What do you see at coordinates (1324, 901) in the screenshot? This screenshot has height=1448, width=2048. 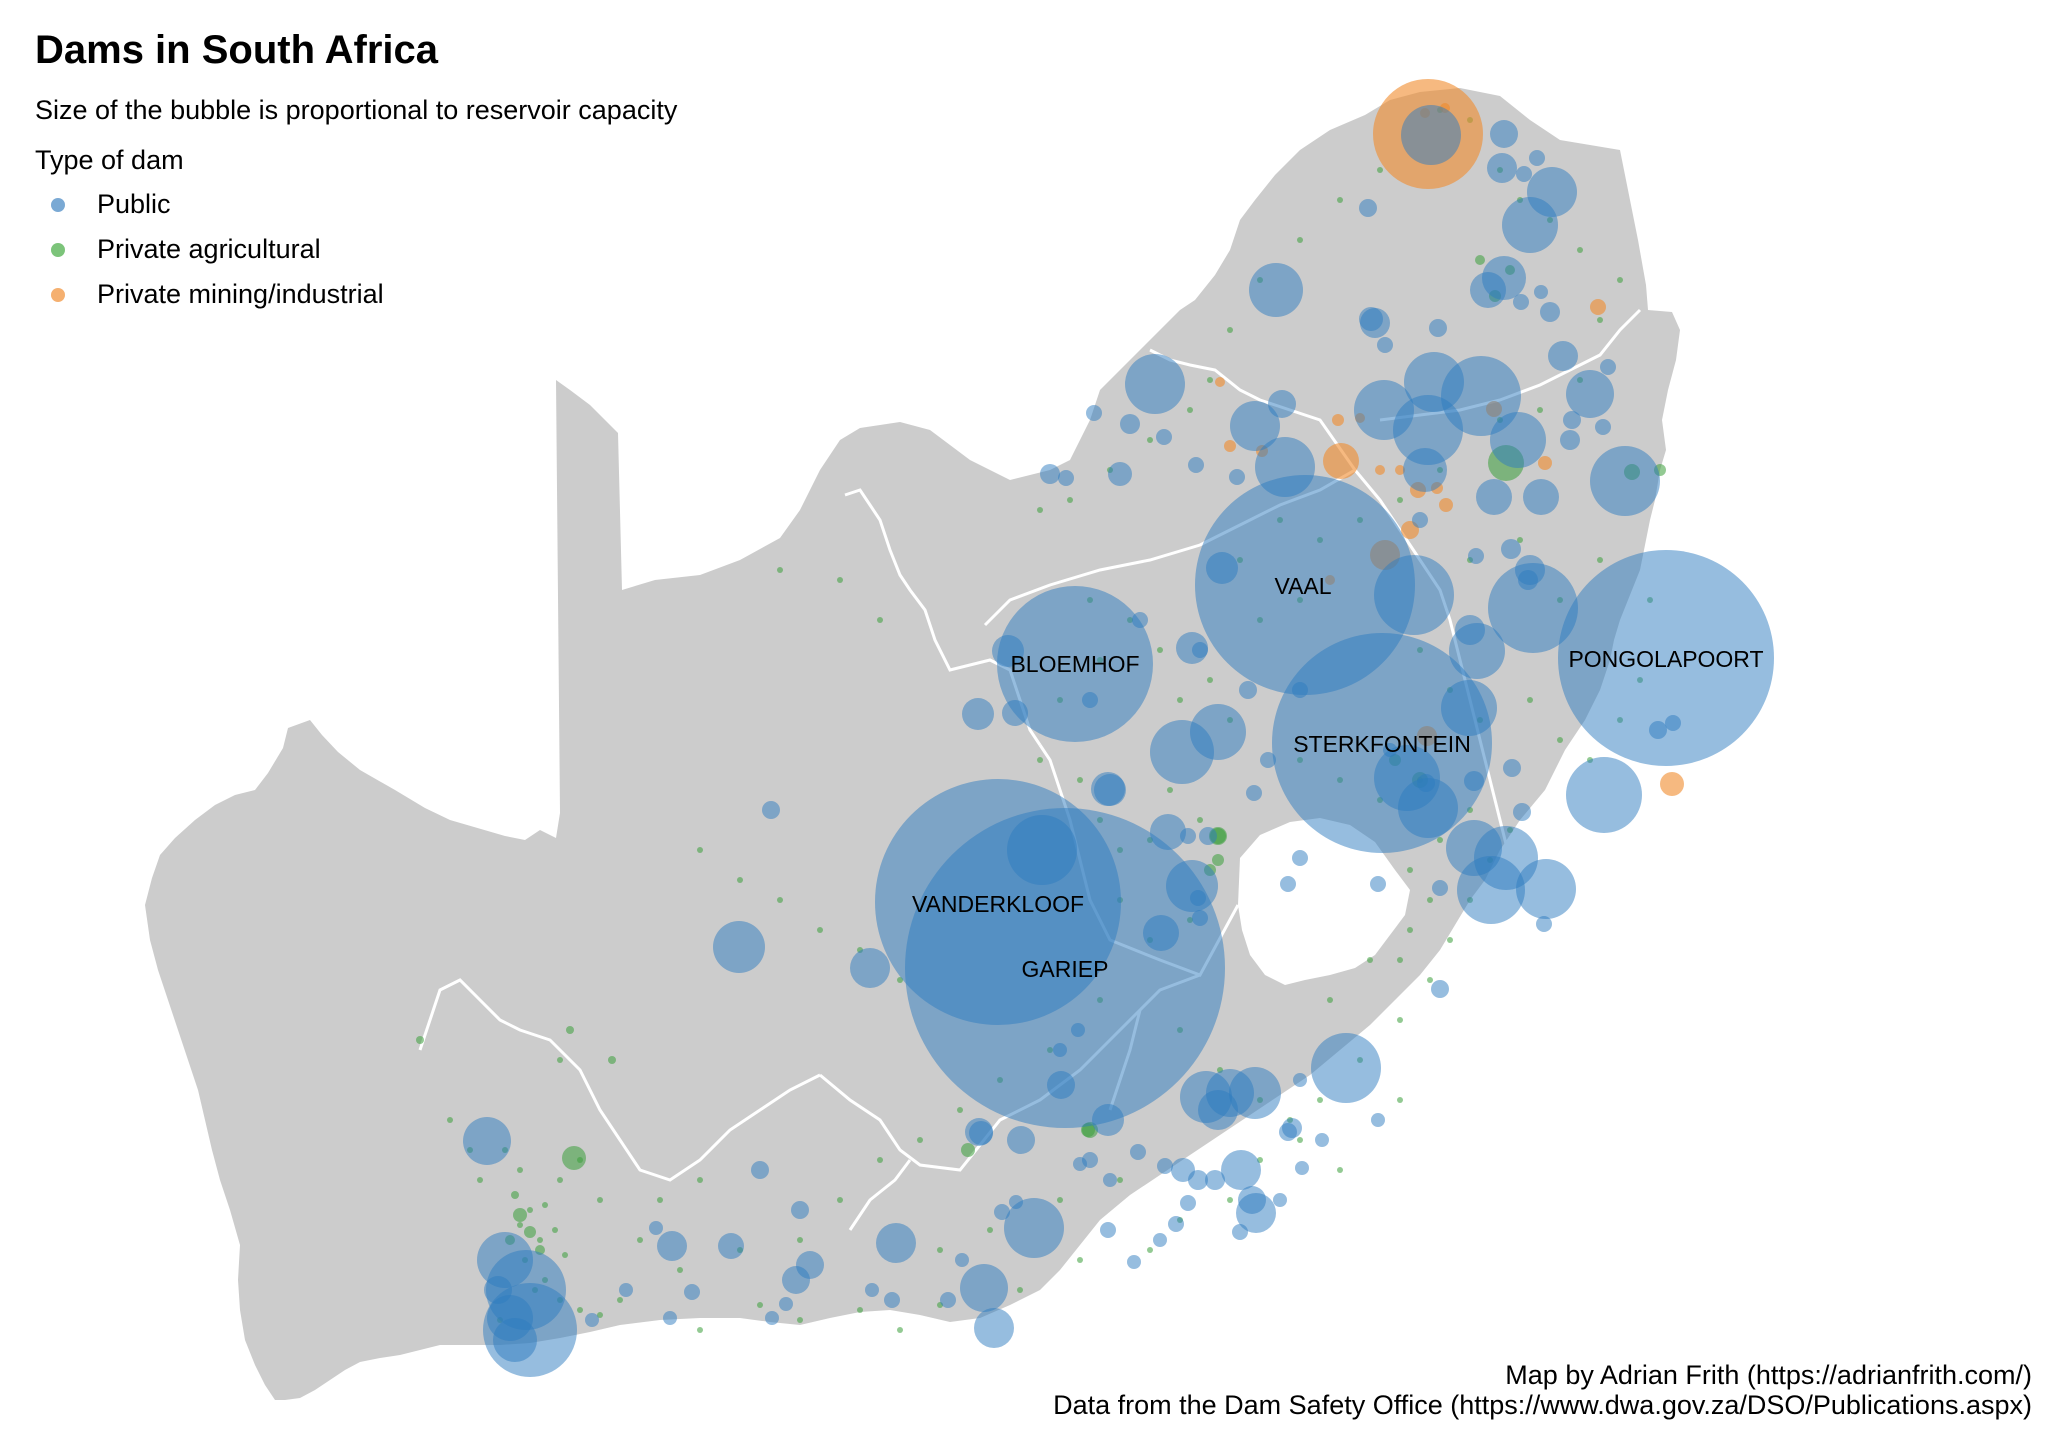 I see `lesotho` at bounding box center [1324, 901].